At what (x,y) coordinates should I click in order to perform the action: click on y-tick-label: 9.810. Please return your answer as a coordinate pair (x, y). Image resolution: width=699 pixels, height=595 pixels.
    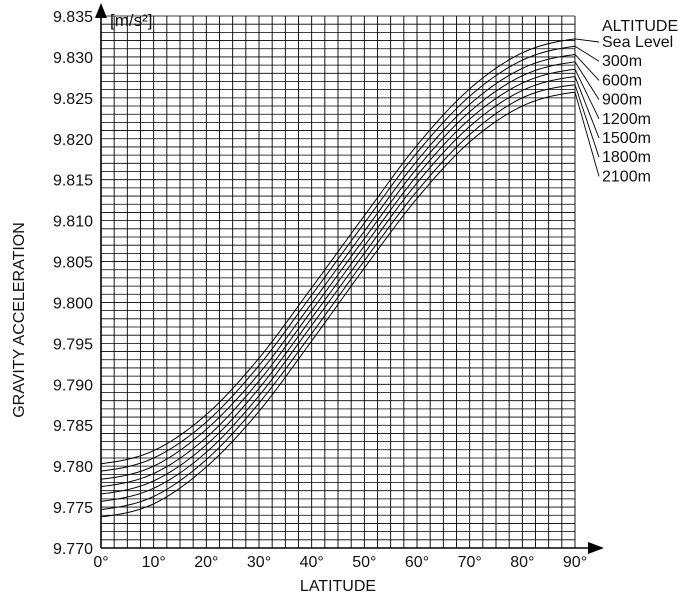
    Looking at the image, I should click on (73, 222).